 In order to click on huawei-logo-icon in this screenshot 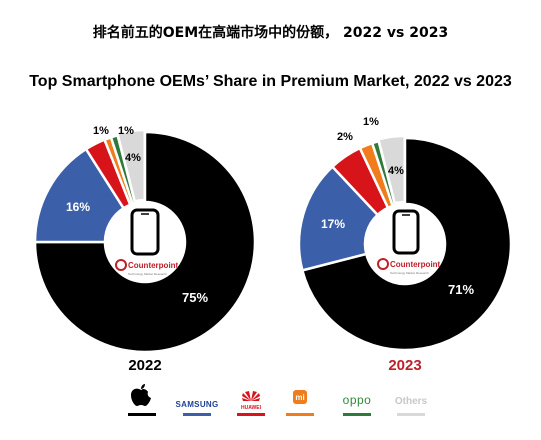, I will do `click(251, 396)`.